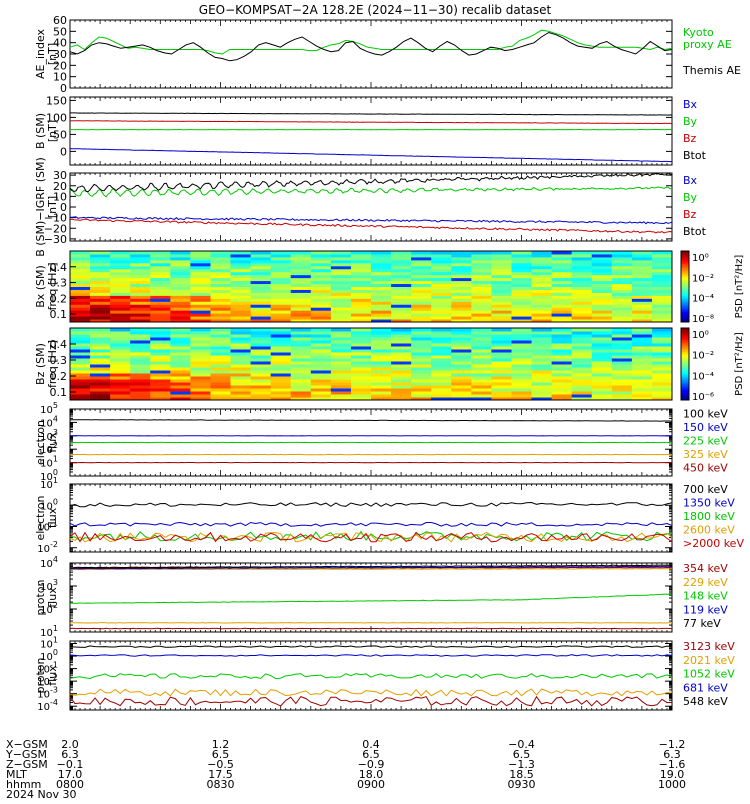  What do you see at coordinates (60, 65) in the screenshot?
I see `y-tick-label: 20` at bounding box center [60, 65].